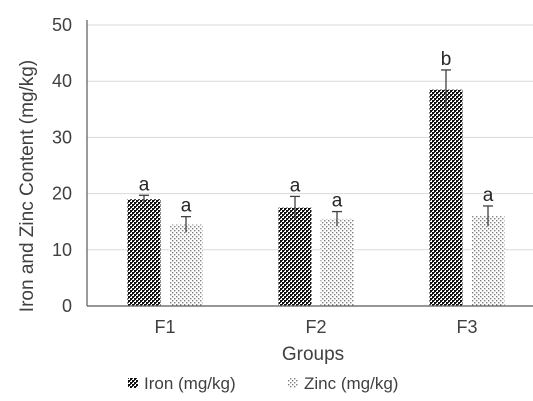  Describe the element at coordinates (315, 327) in the screenshot. I see `x-tick-label: F2` at that location.